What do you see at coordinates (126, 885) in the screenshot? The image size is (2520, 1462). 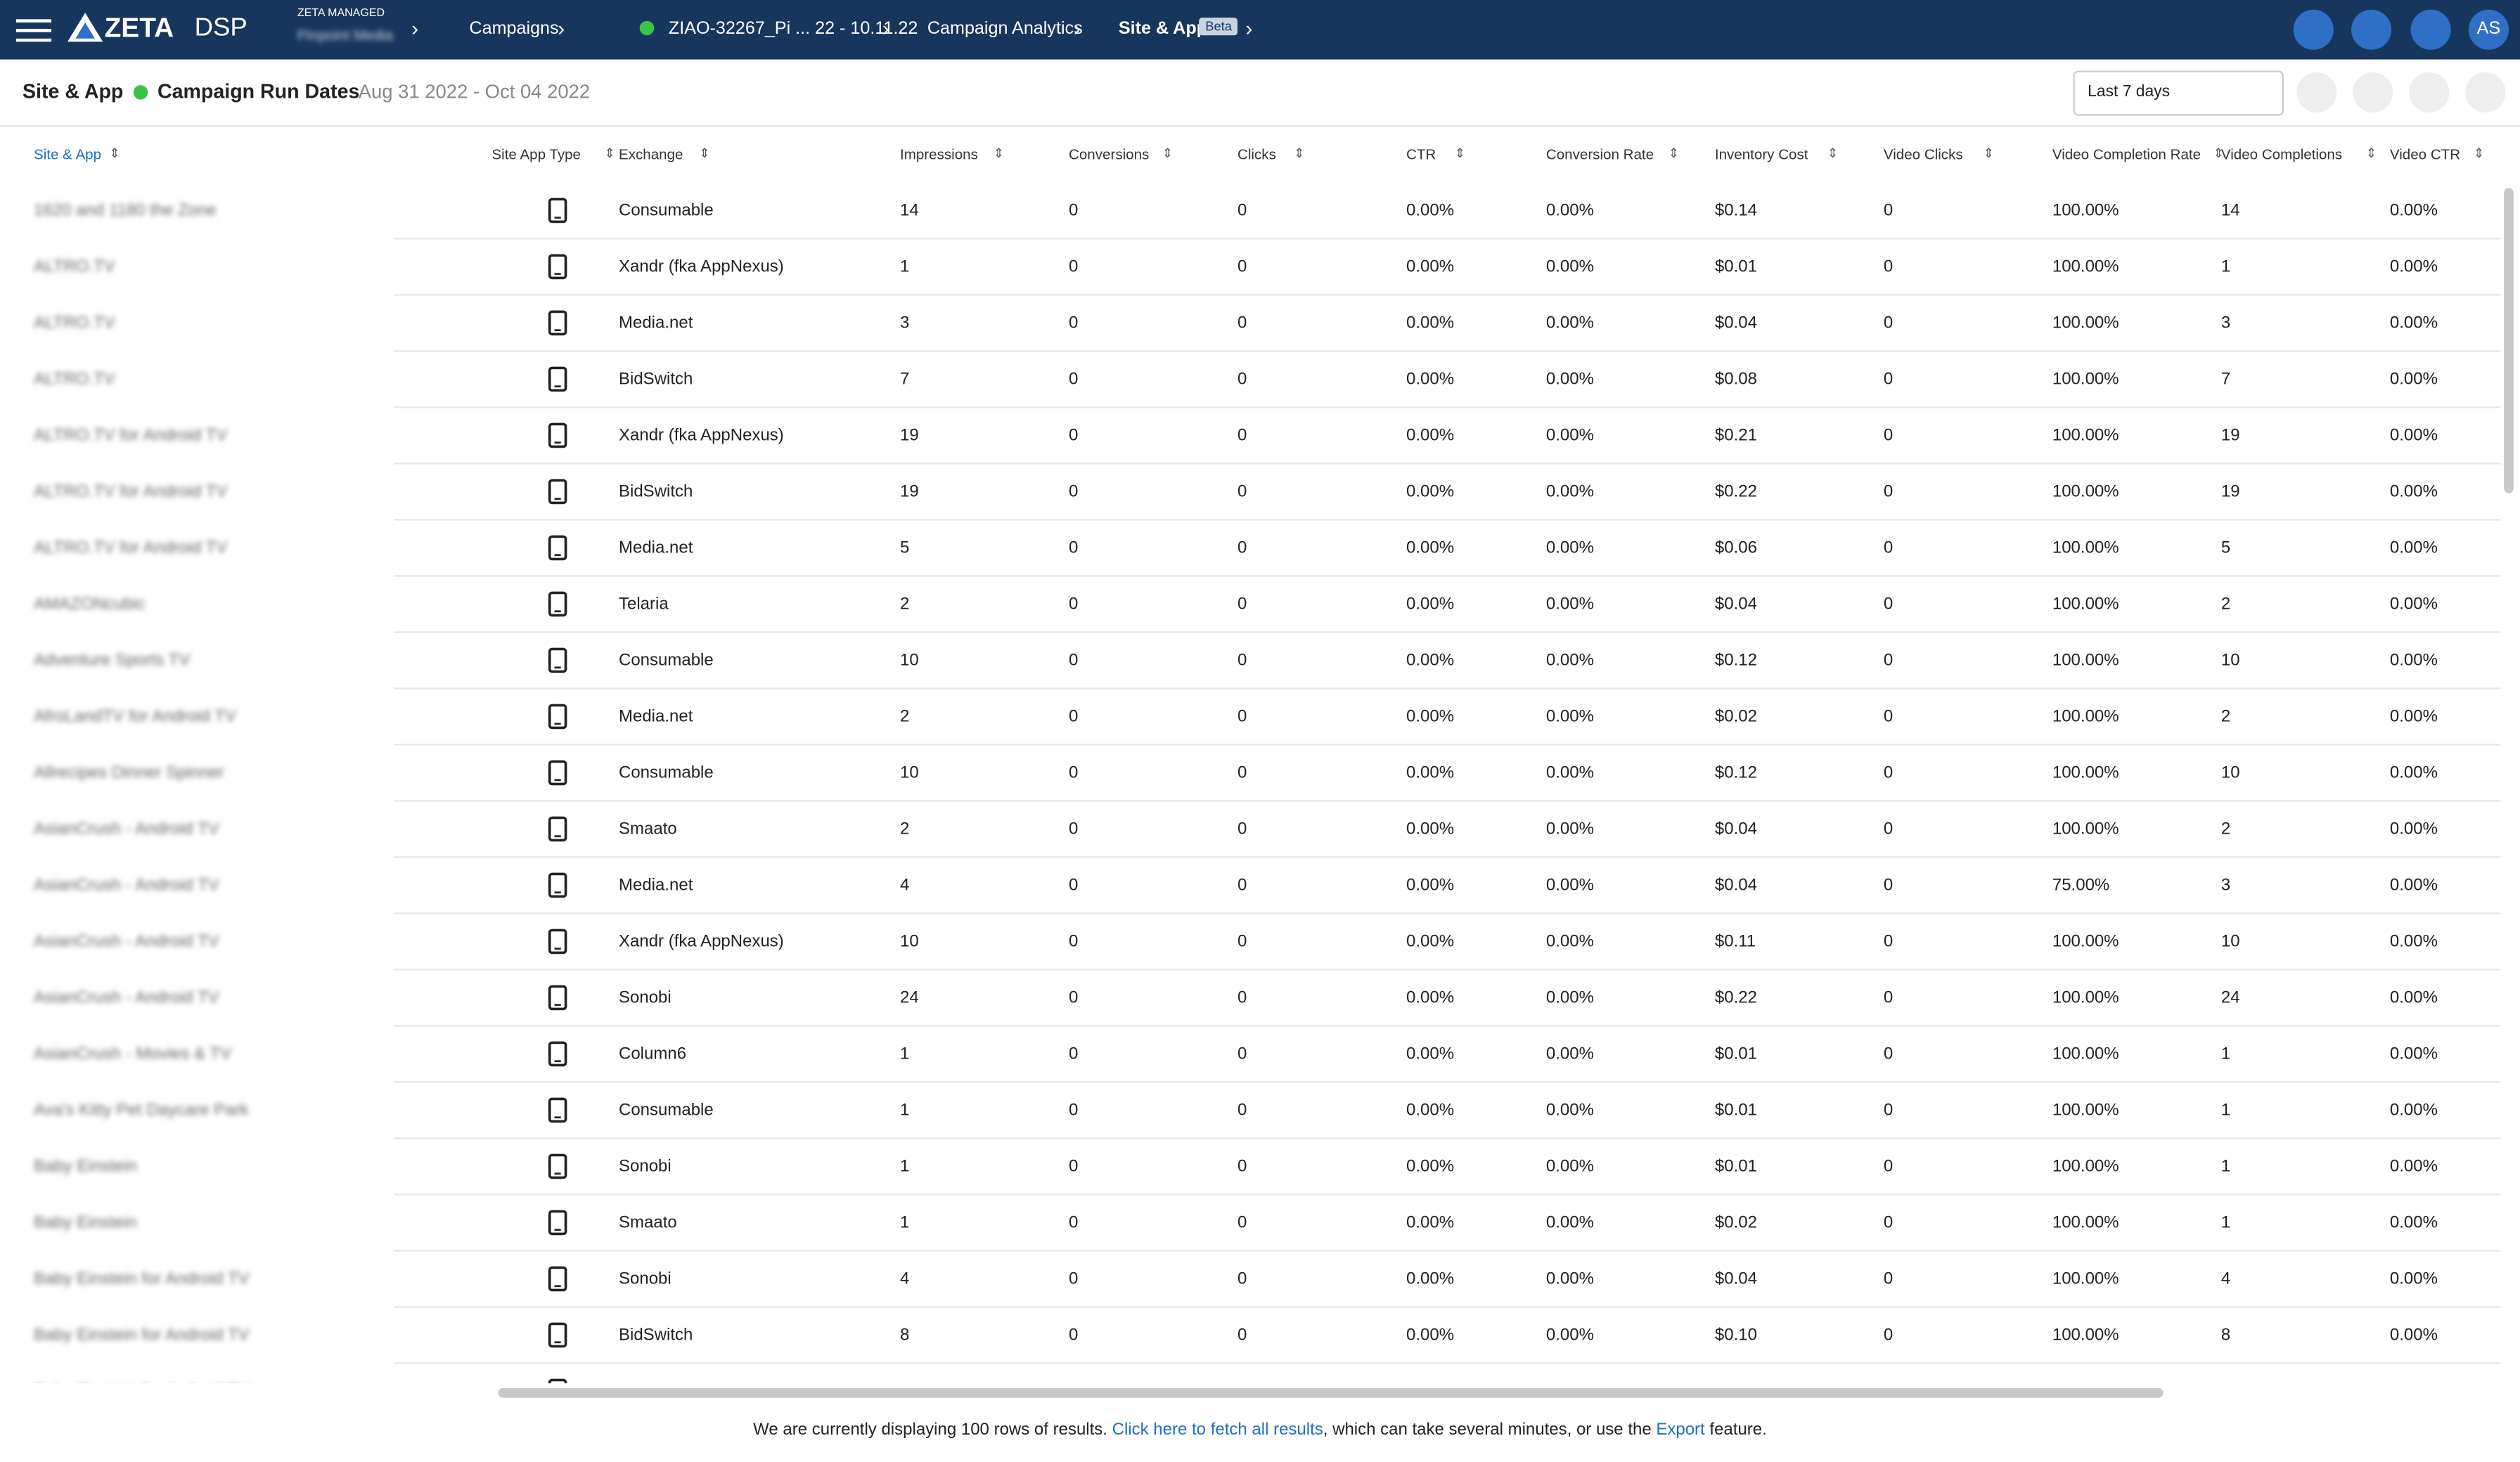 I see `site-name: AsianCrush - Android TV` at bounding box center [126, 885].